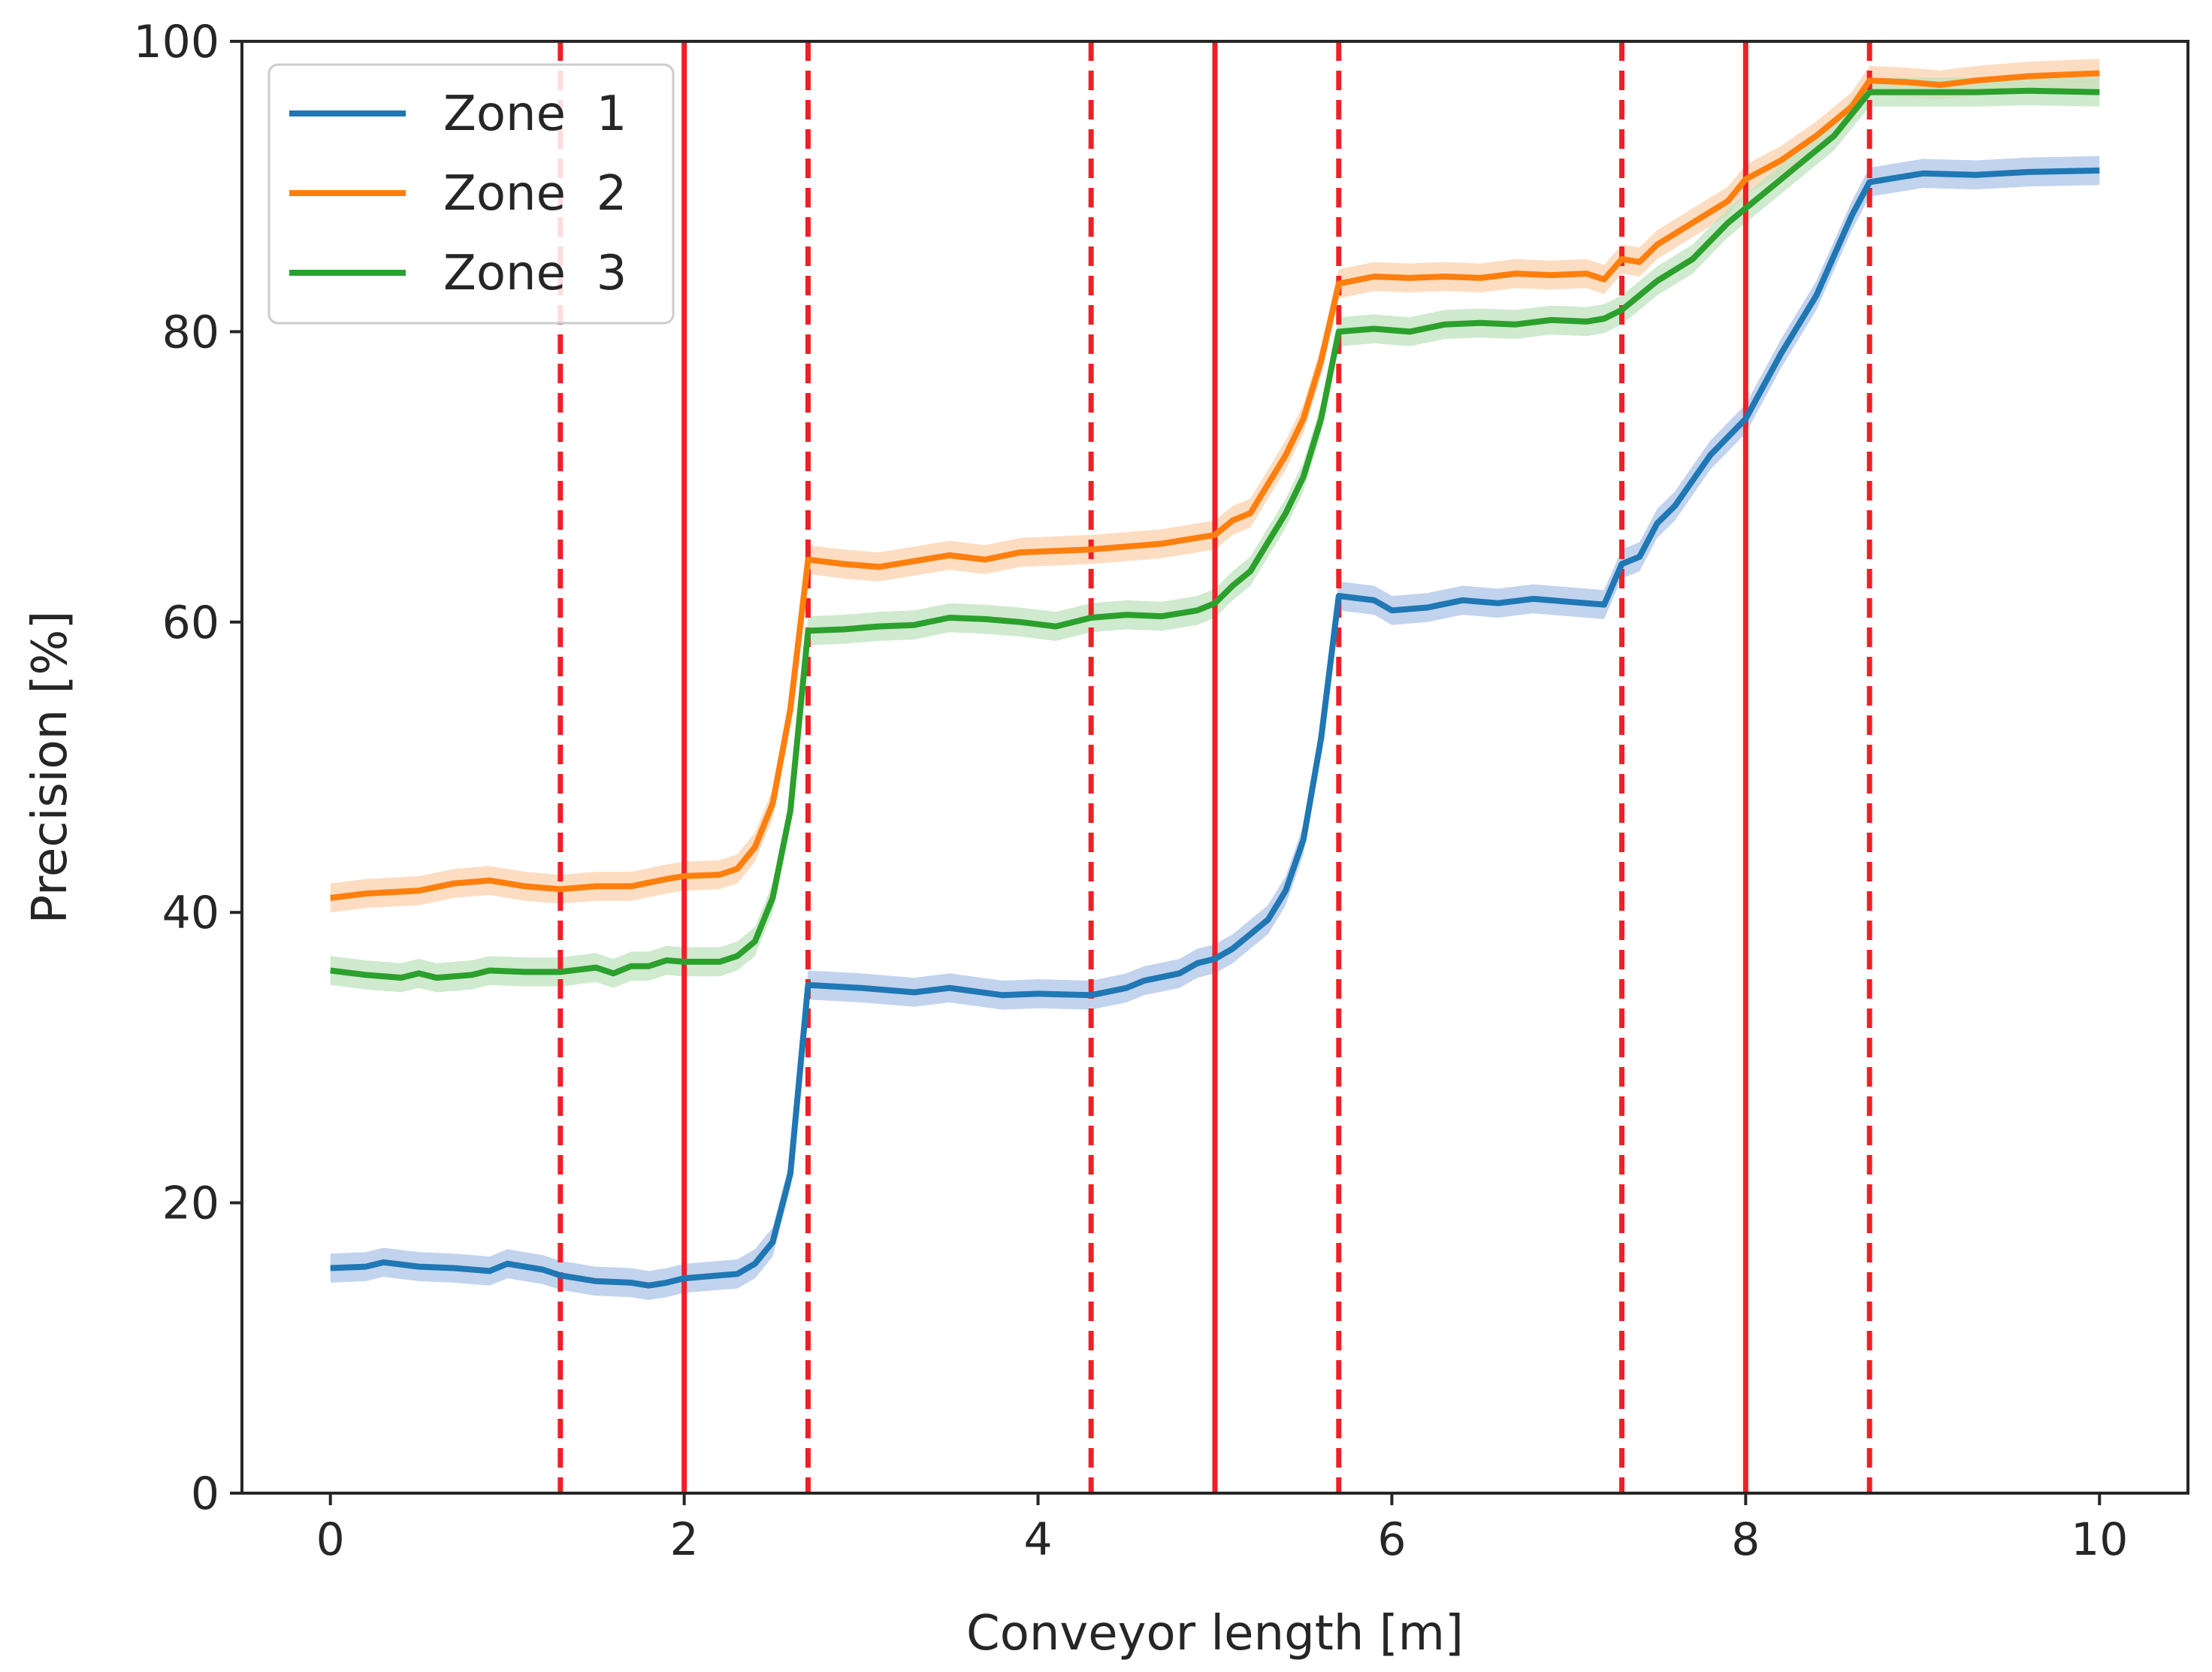 The height and width of the screenshot is (1672, 2212). What do you see at coordinates (1222, 1529) in the screenshot?
I see `x-axis-ticks: 0 2 4 6 8 10` at bounding box center [1222, 1529].